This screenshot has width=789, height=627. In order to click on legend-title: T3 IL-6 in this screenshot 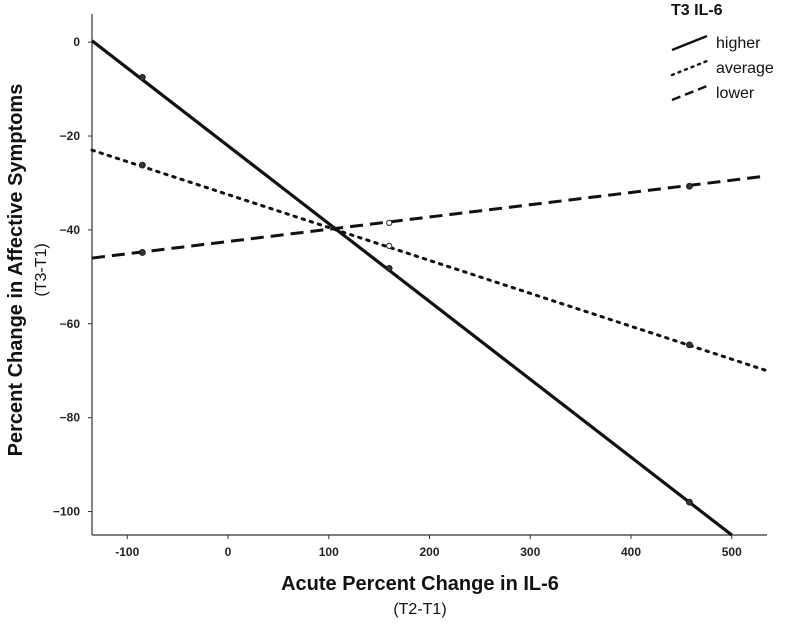, I will do `click(697, 10)`.